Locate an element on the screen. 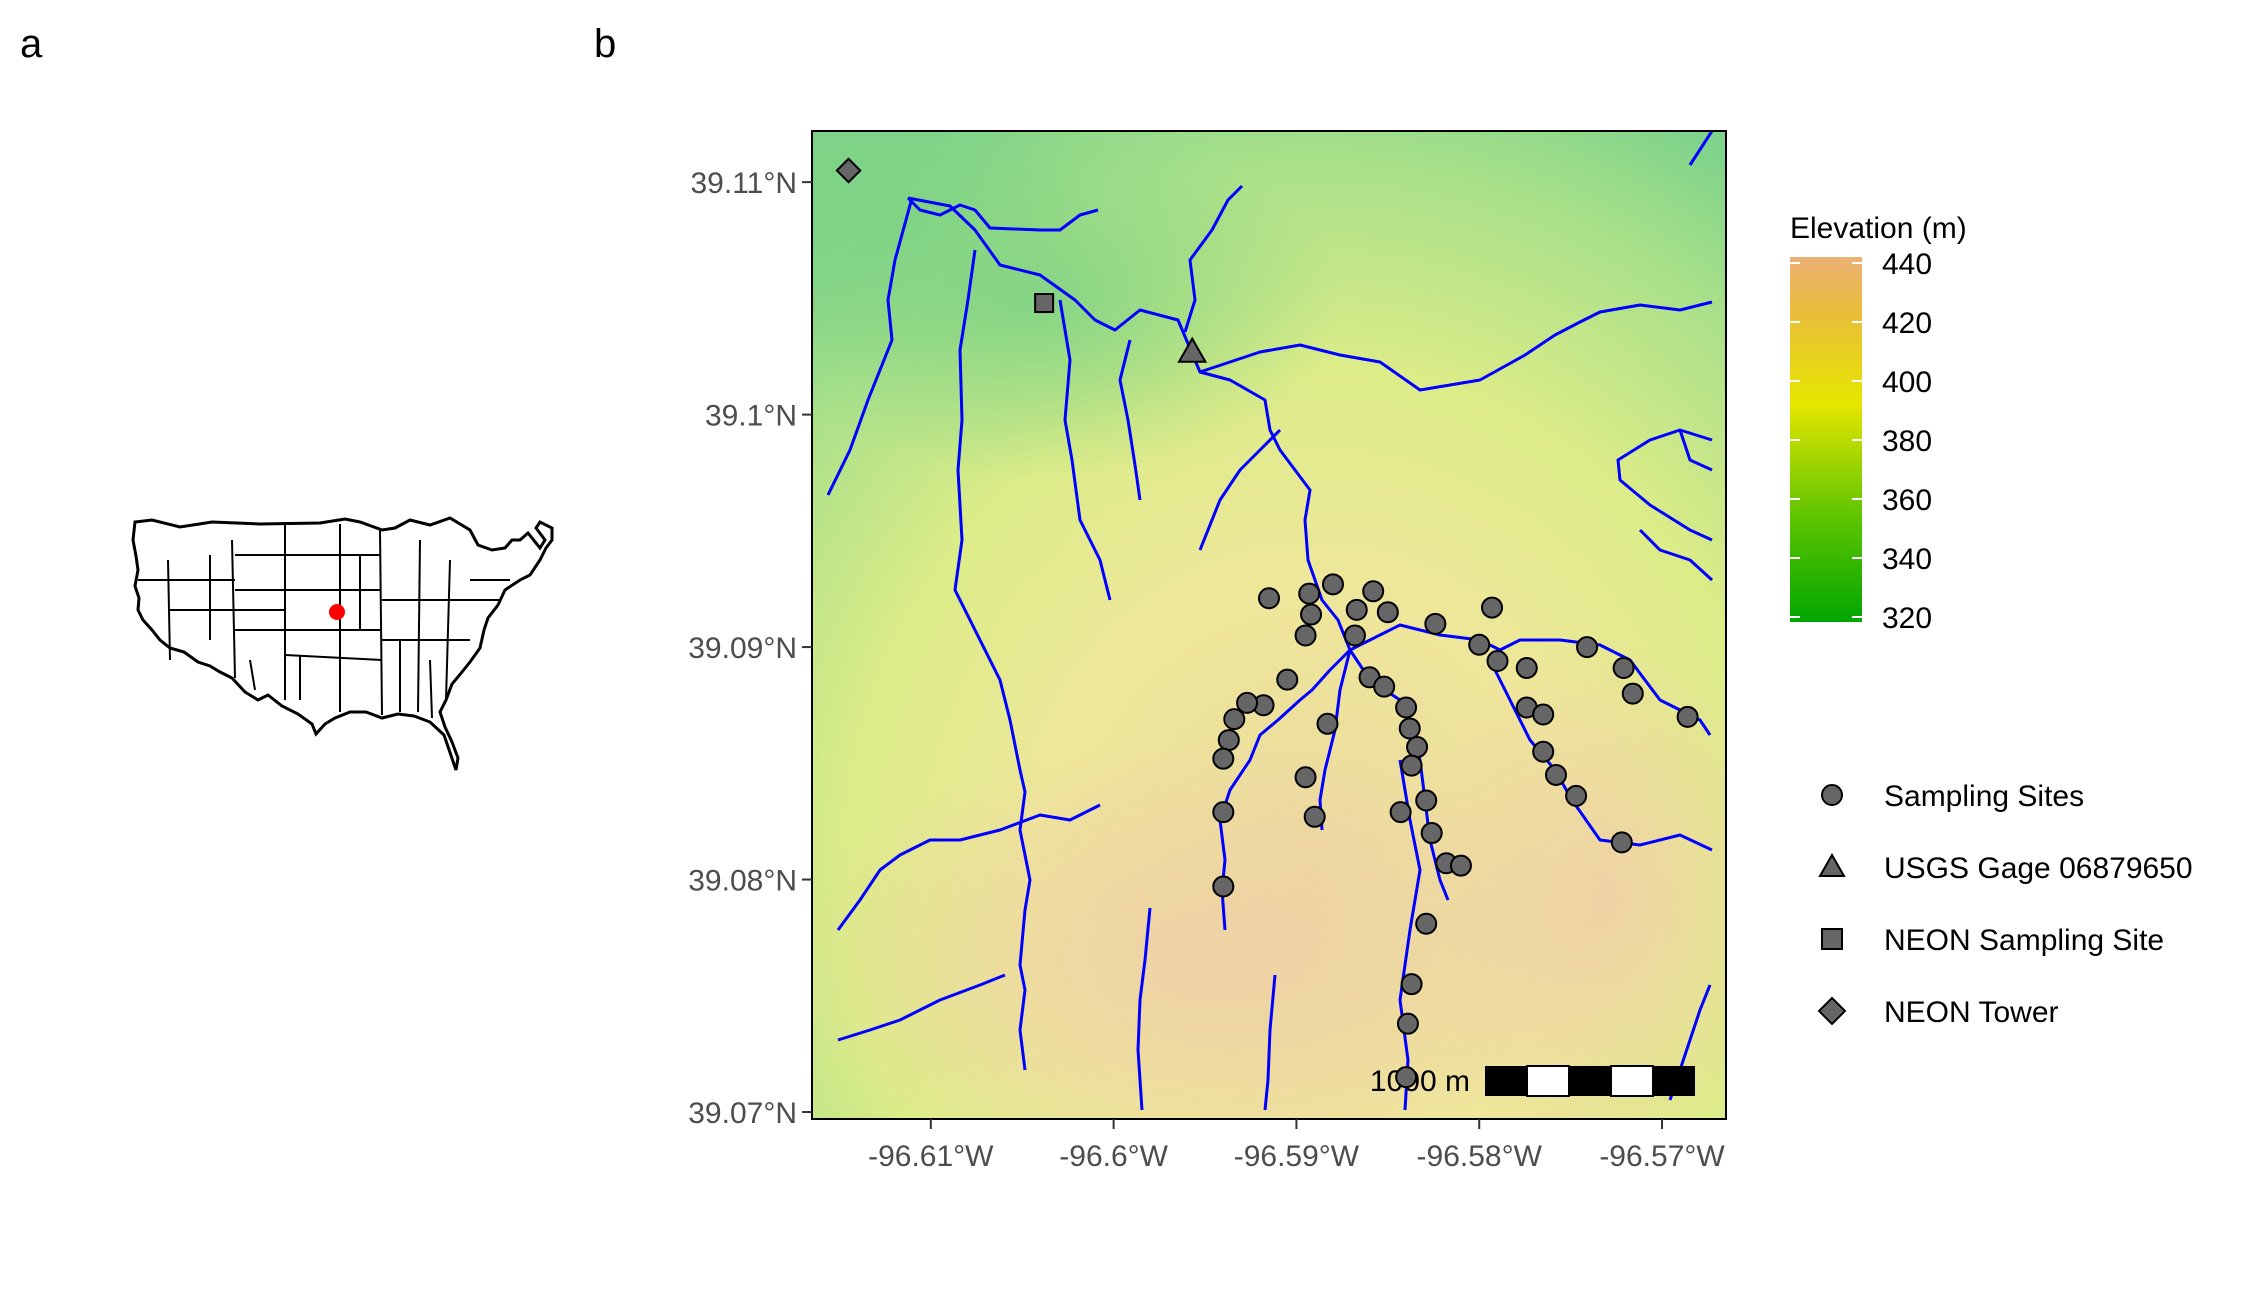  x-tick-label: -96.59°W is located at coordinates (1297, 1156).